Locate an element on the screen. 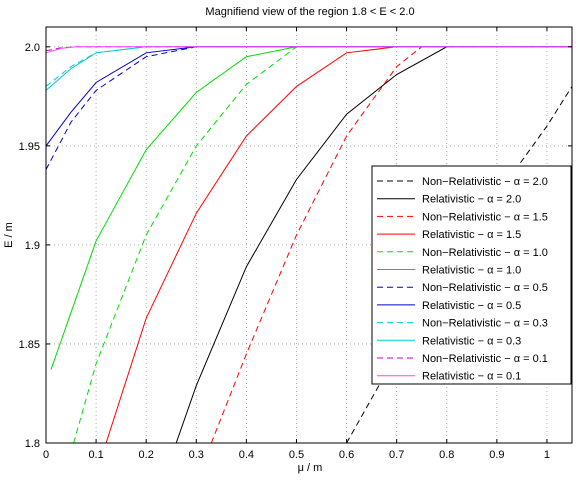 The height and width of the screenshot is (480, 587). x-tick-label: 0.6 is located at coordinates (346, 455).